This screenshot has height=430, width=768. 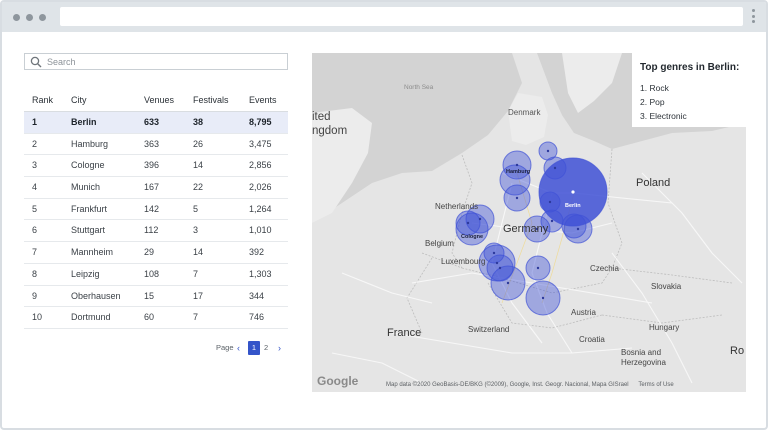 I want to click on legend-item: 2. Pop, so click(x=652, y=102).